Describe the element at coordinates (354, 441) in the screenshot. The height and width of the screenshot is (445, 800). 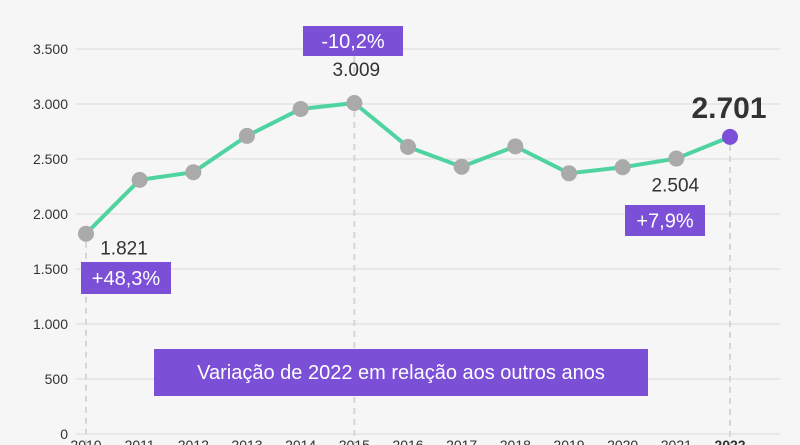
I see `x-tick-label: 2015` at that location.